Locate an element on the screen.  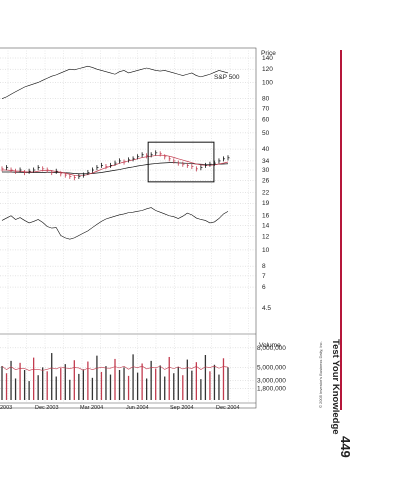
volume-bars is located at coordinates (115, 376).